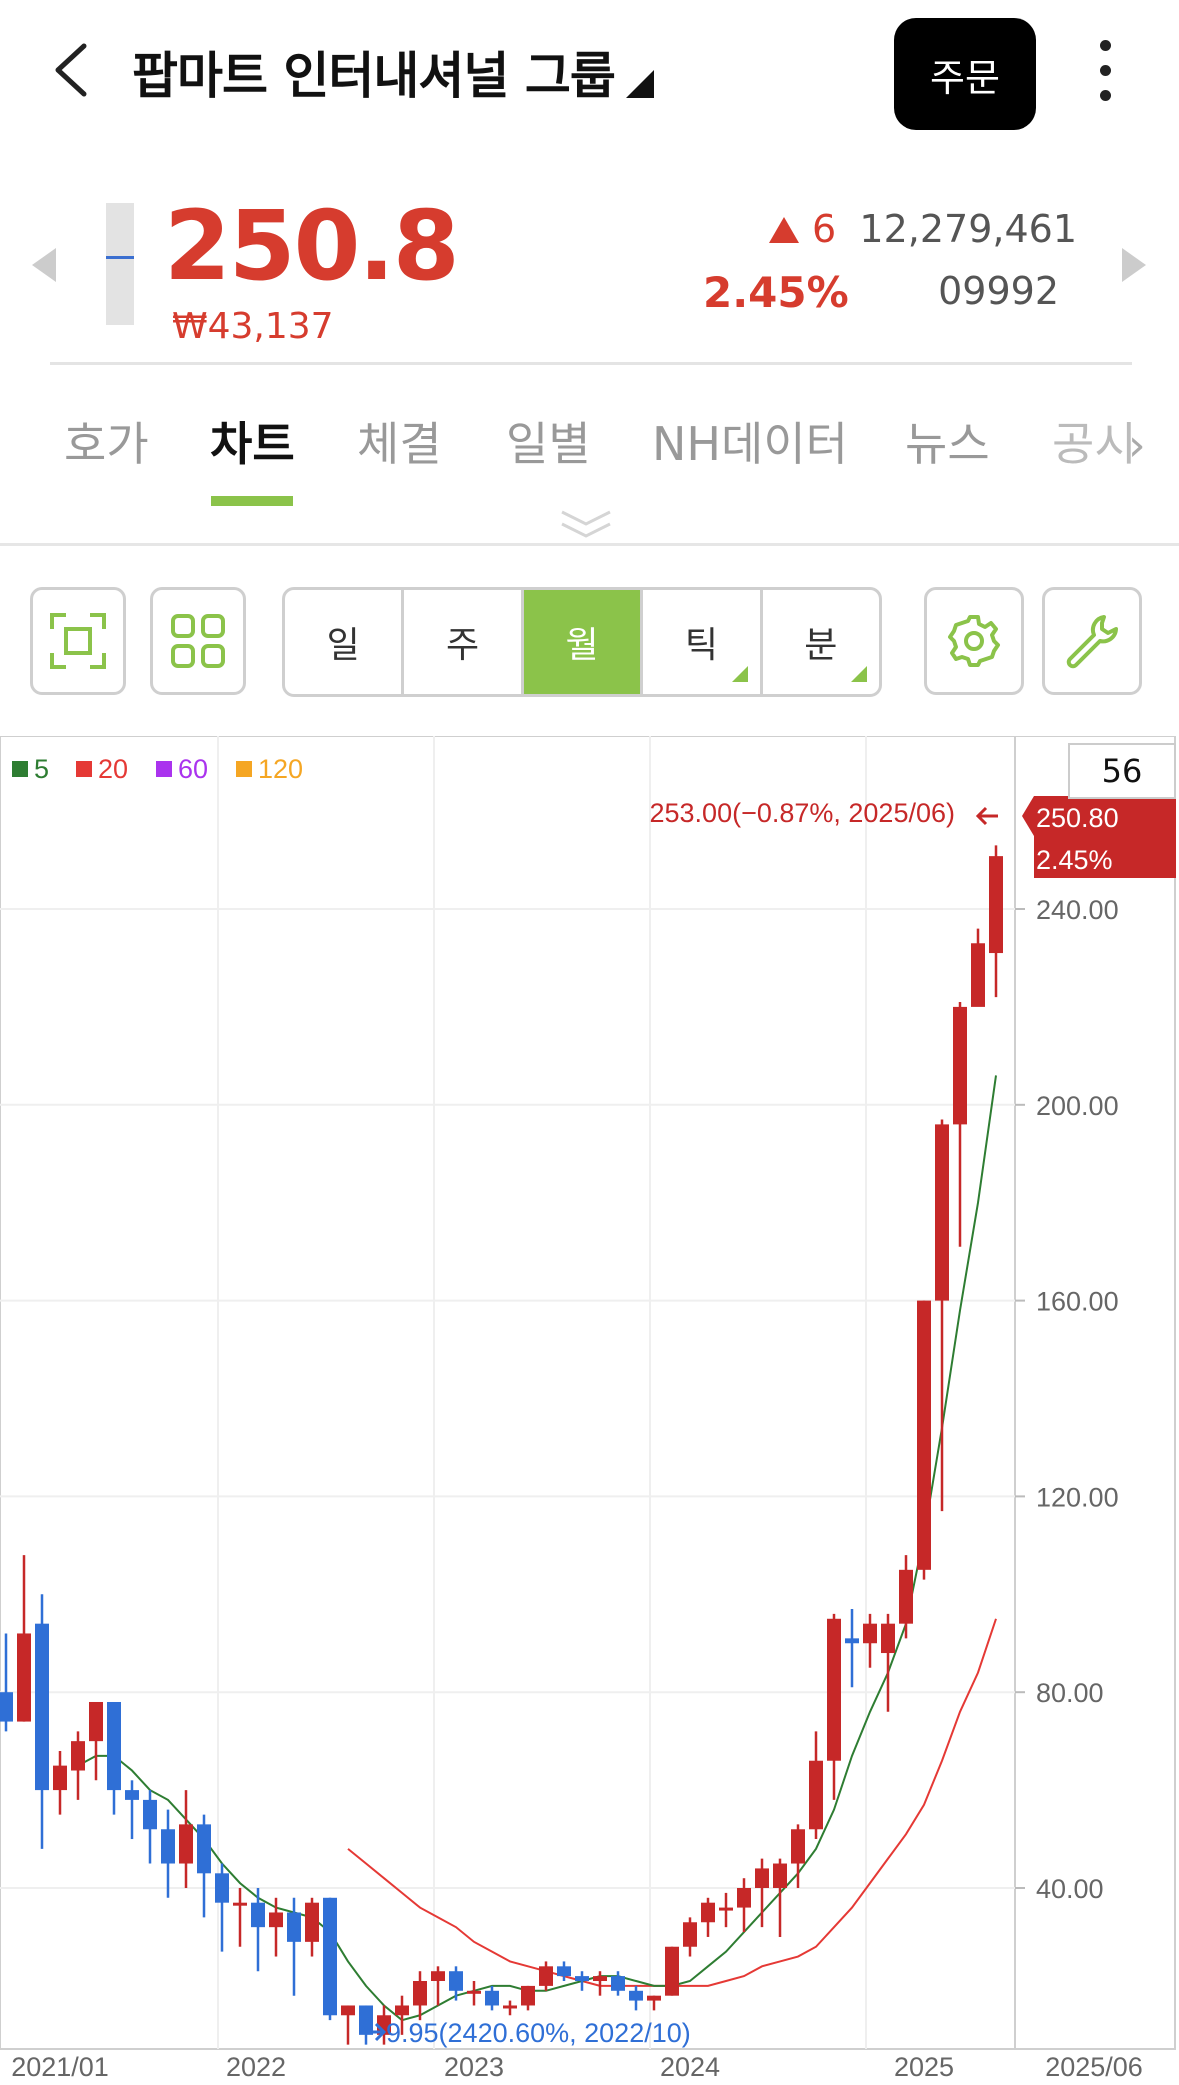 This screenshot has width=1179, height=2085. Describe the element at coordinates (1137, 445) in the screenshot. I see `tabs-scroll-right-icon: ›` at that location.